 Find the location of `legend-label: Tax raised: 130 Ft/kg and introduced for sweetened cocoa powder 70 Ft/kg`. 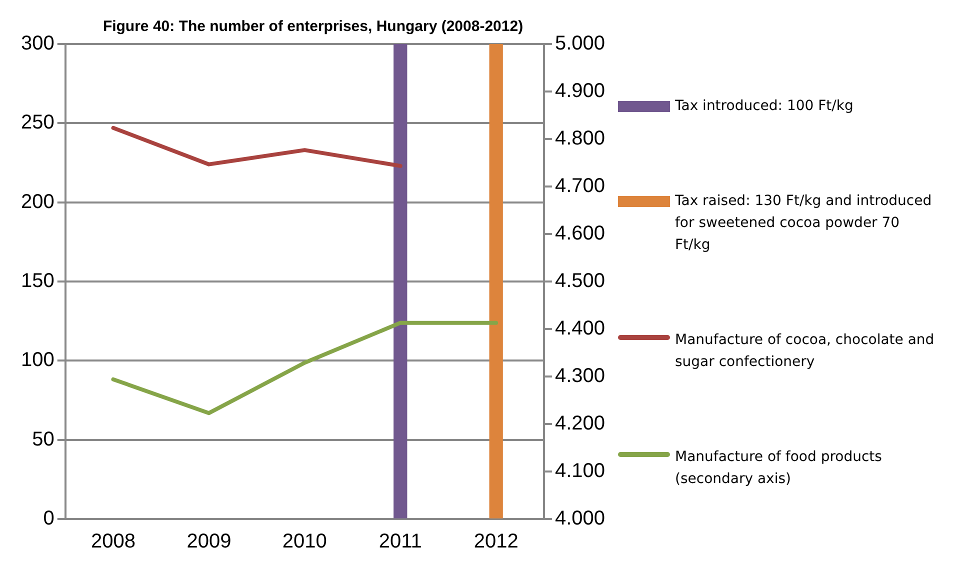

legend-label: Tax raised: 130 Ft/kg and introduced for sweetened cocoa powder 70 Ft/kg is located at coordinates (804, 223).